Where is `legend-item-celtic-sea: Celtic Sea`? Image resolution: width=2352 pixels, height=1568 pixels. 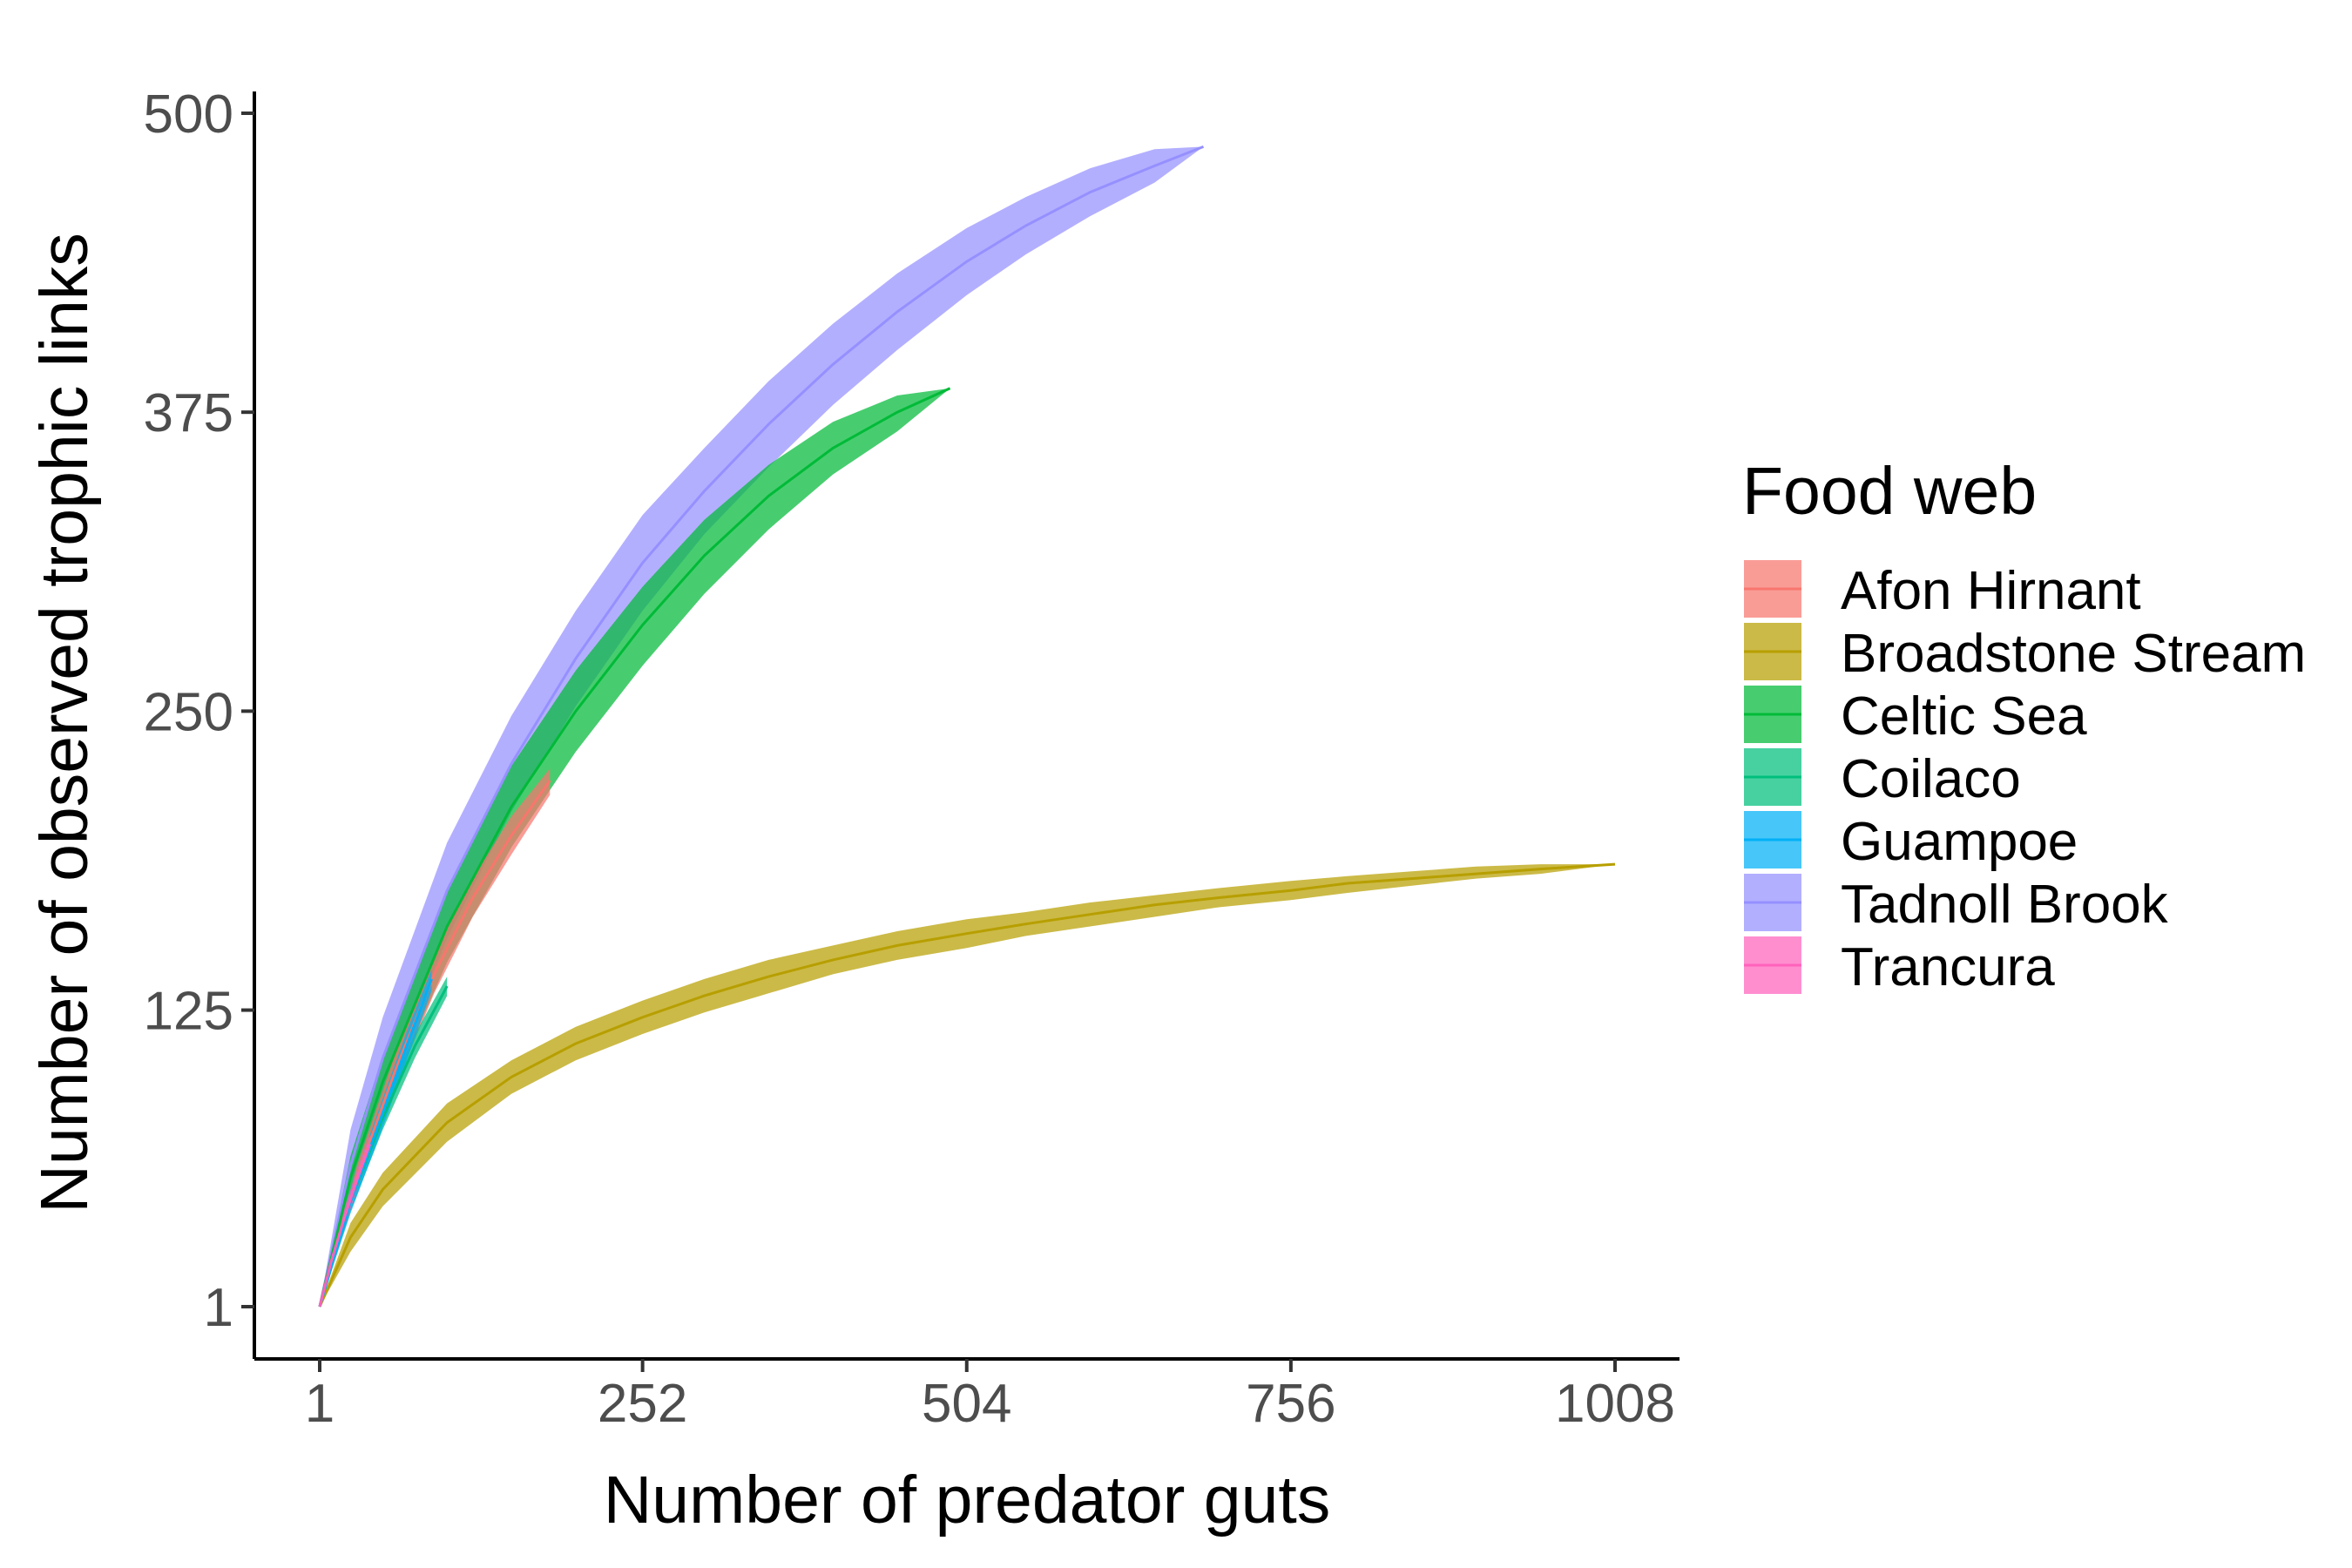 legend-item-celtic-sea: Celtic Sea is located at coordinates (1915, 716).